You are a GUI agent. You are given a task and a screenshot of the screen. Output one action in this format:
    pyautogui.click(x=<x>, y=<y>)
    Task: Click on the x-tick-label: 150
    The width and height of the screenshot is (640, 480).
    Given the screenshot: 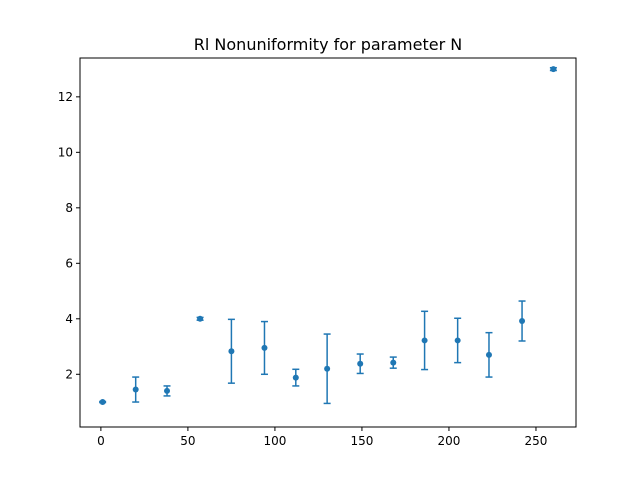 What is the action you would take?
    pyautogui.click(x=361, y=441)
    